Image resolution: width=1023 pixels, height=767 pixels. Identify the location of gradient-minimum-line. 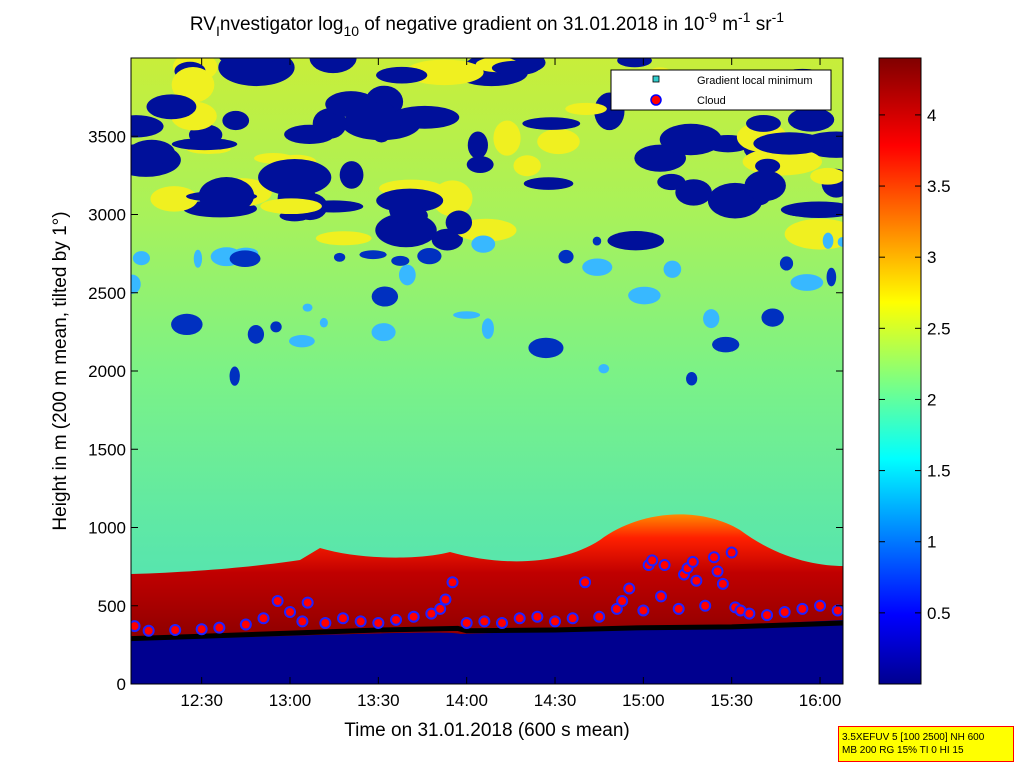
(487, 631).